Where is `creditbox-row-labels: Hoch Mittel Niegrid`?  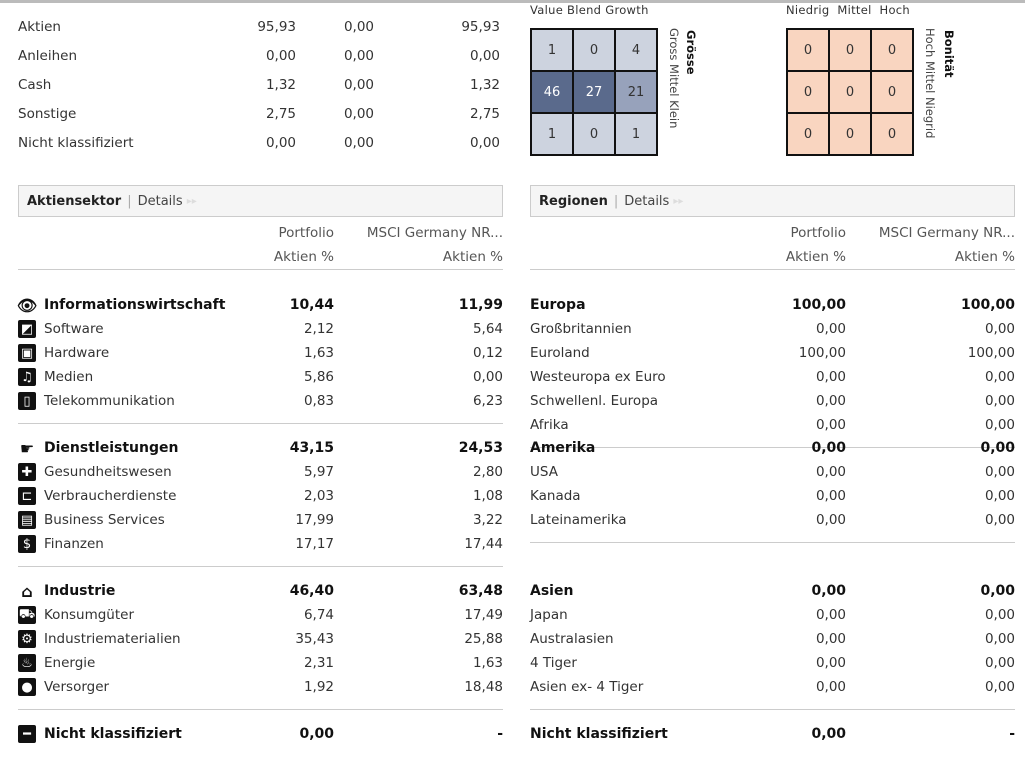 creditbox-row-labels: Hoch Mittel Niegrid is located at coordinates (930, 83).